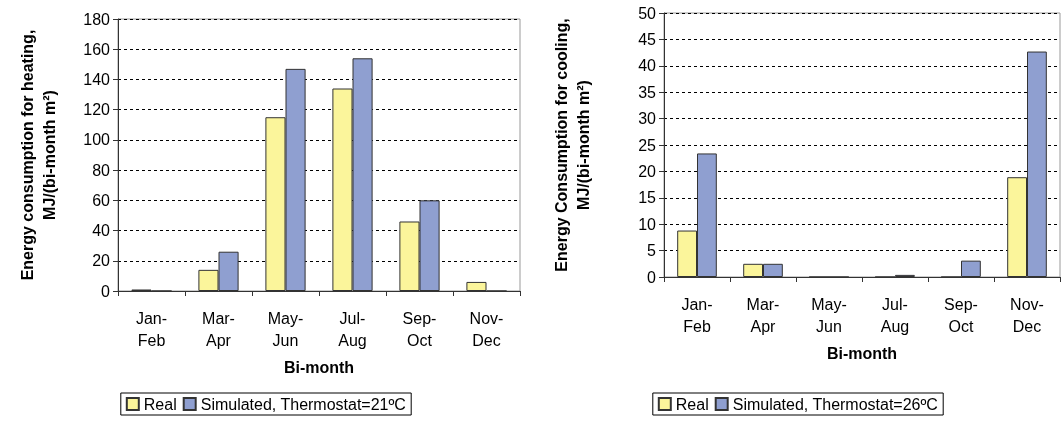 This screenshot has width=1064, height=425. What do you see at coordinates (572, 145) in the screenshot?
I see `y-axis-title: Energy Consumption for cooling, MJ/(bi-month m²)` at bounding box center [572, 145].